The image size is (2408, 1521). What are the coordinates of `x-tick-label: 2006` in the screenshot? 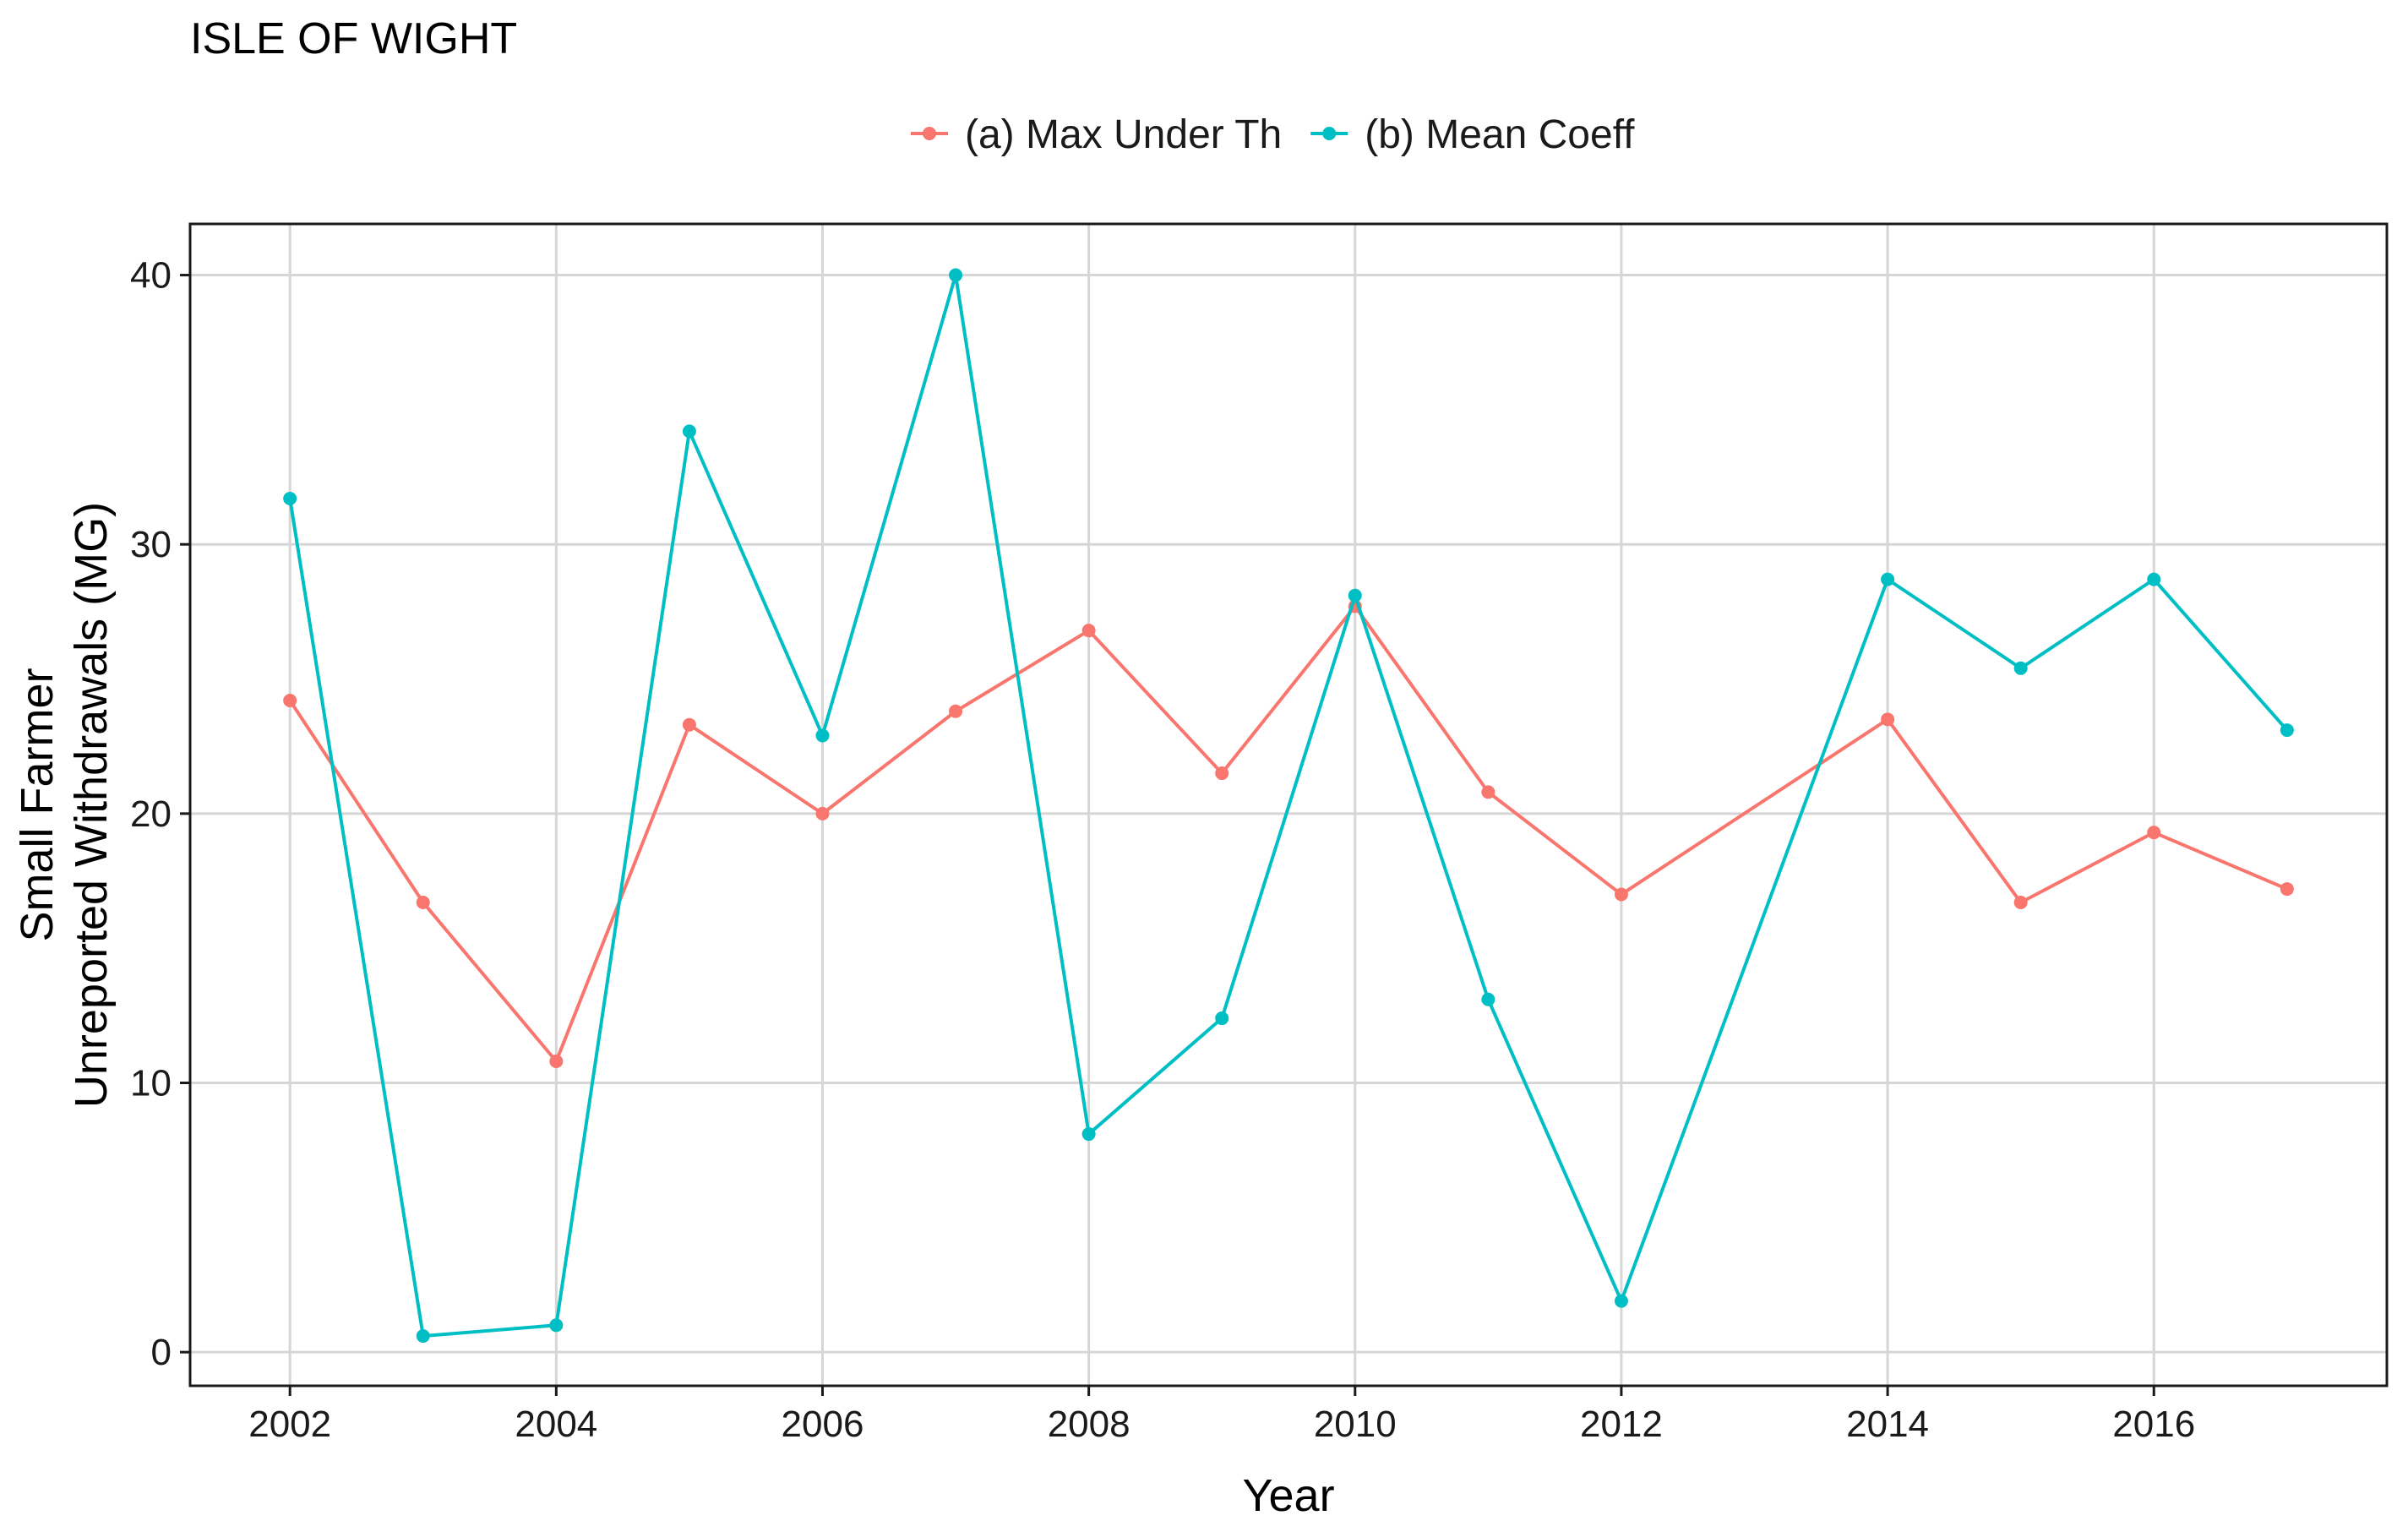 It's located at (823, 1424).